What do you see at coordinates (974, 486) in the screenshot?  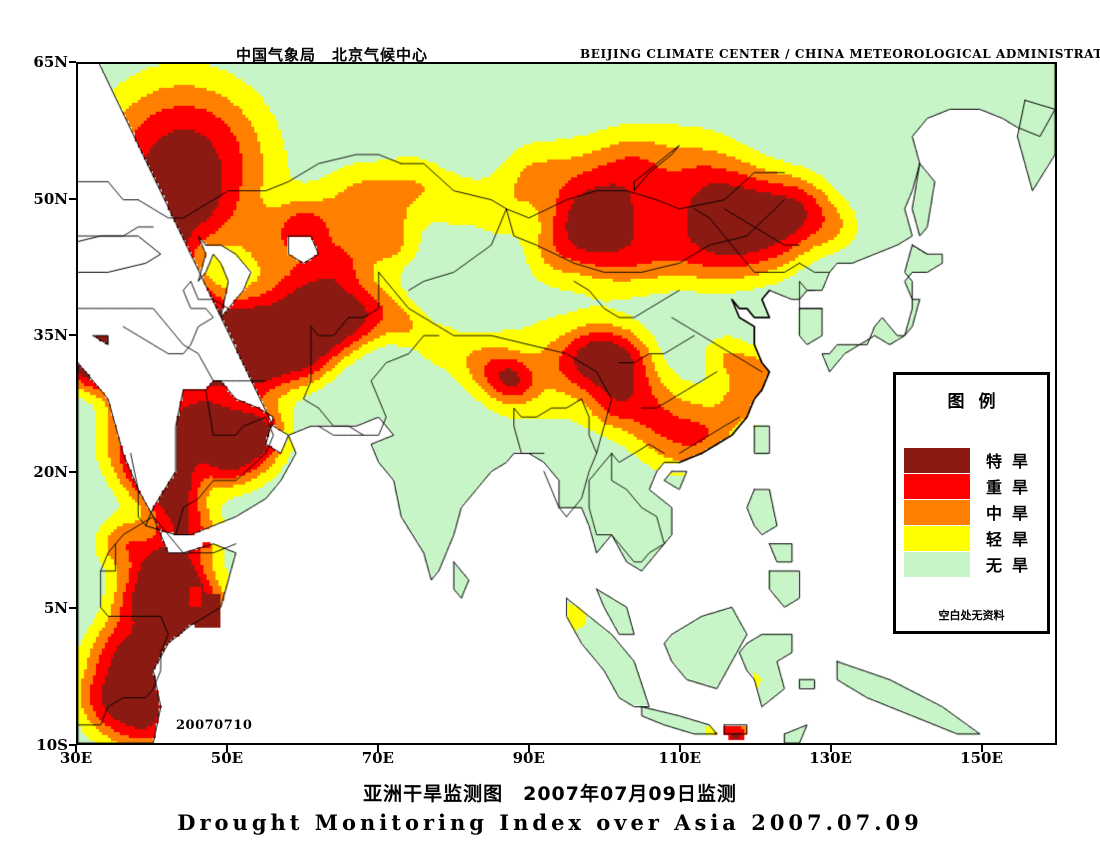 I see `legend-item: 重旱` at bounding box center [974, 486].